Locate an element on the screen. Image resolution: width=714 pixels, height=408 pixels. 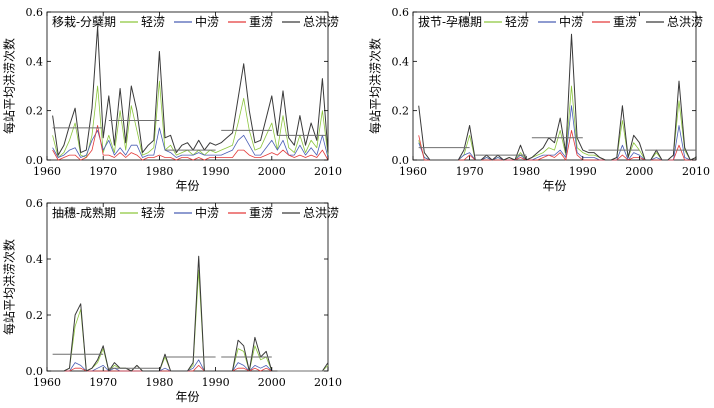
panel-title: 抽穗-成熟期 is located at coordinates (84, 212).